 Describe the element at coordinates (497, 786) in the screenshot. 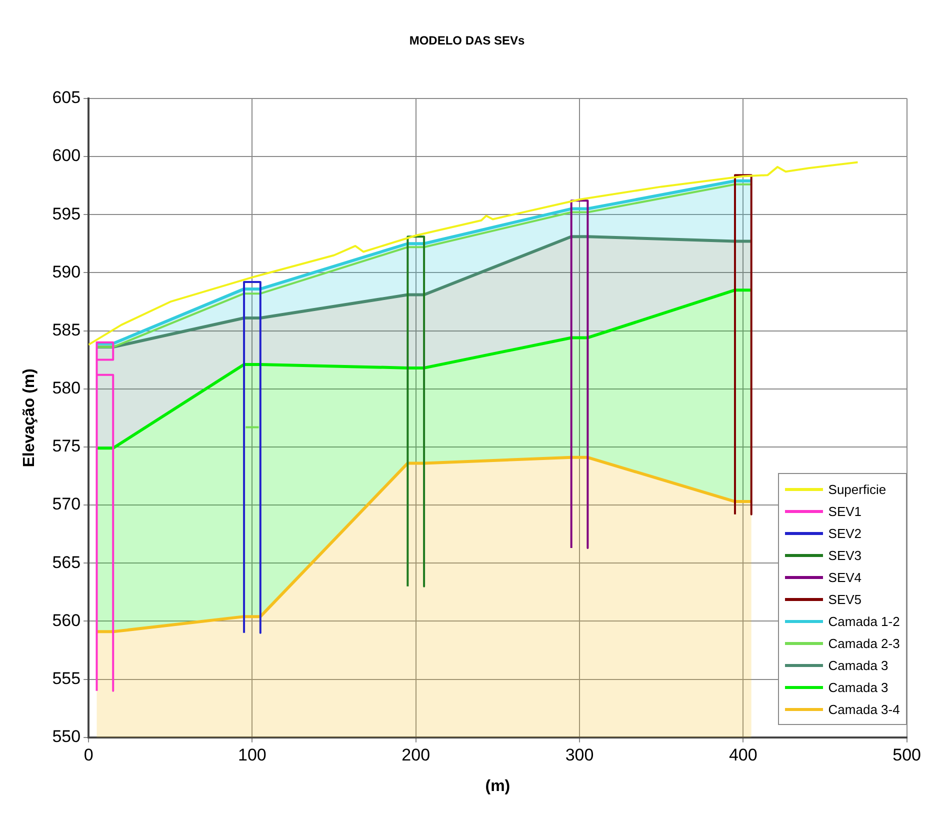

I see `x-axis-title: (m)` at that location.